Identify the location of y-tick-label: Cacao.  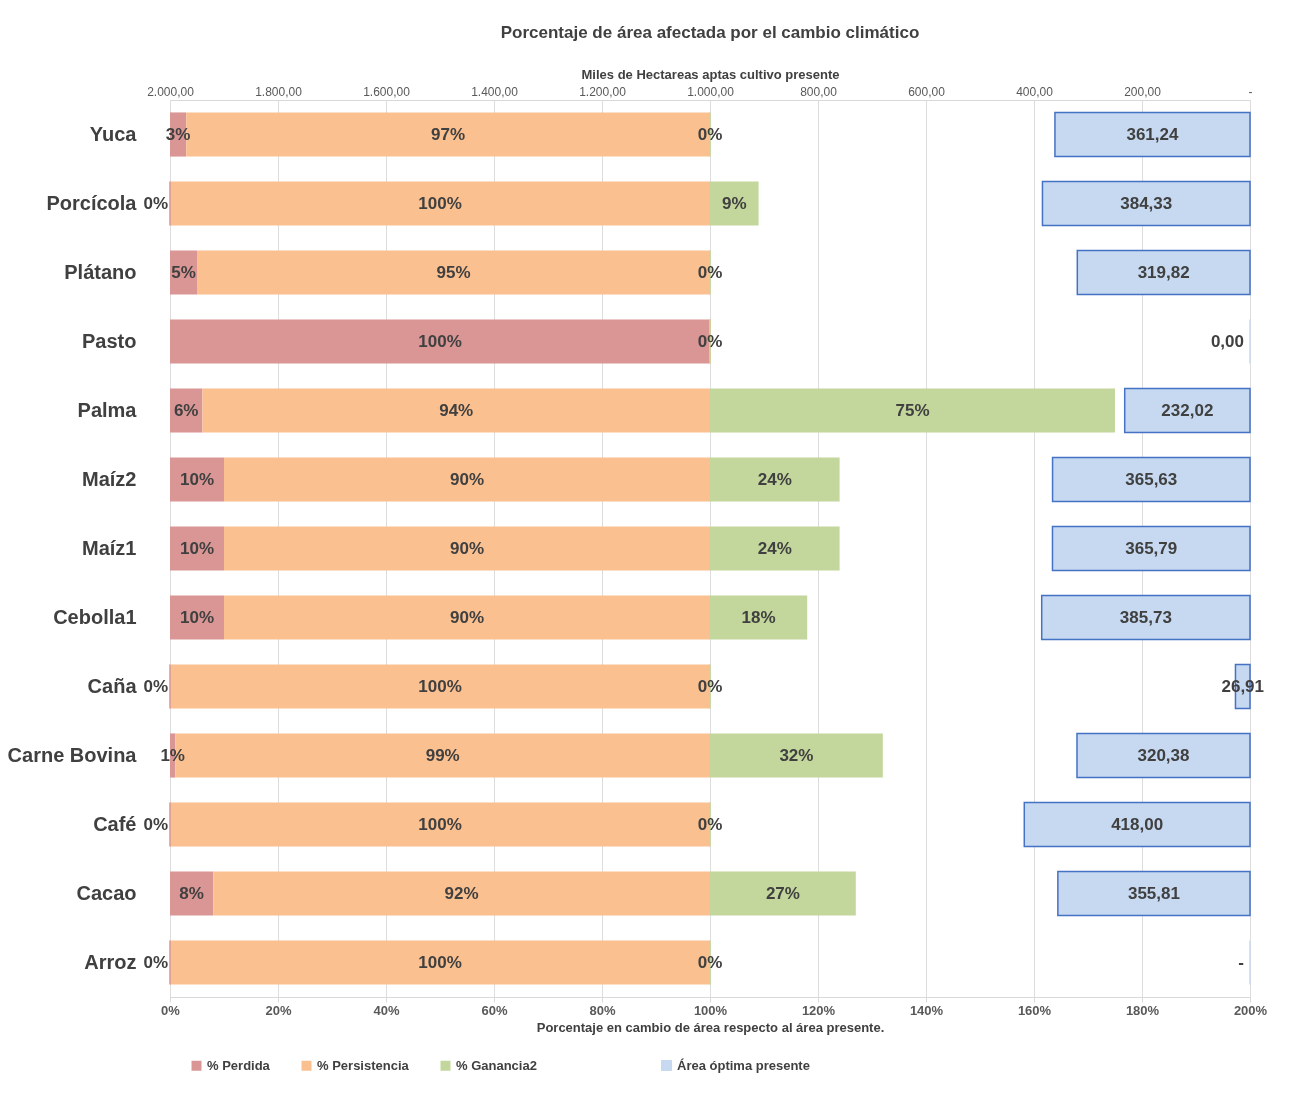
(106, 892).